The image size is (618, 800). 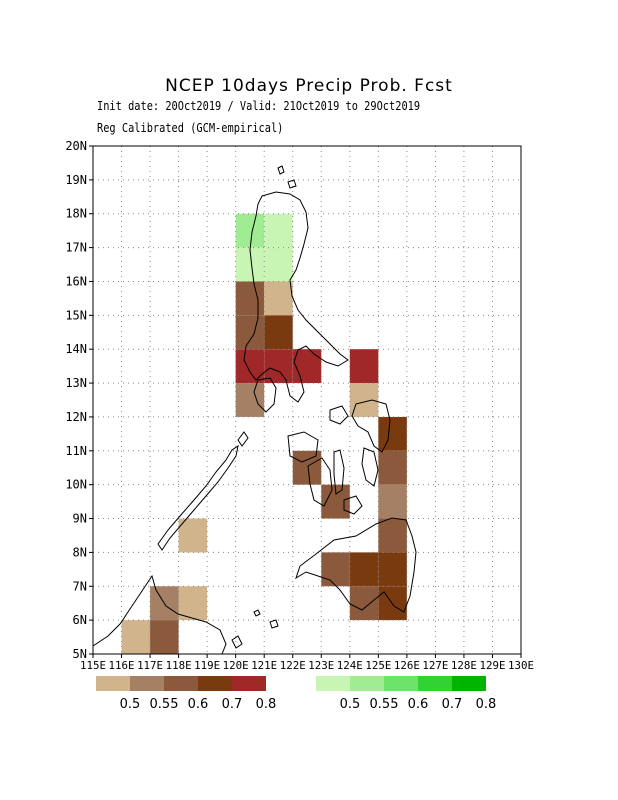 I want to click on coastline-mindanao, so click(x=356, y=565).